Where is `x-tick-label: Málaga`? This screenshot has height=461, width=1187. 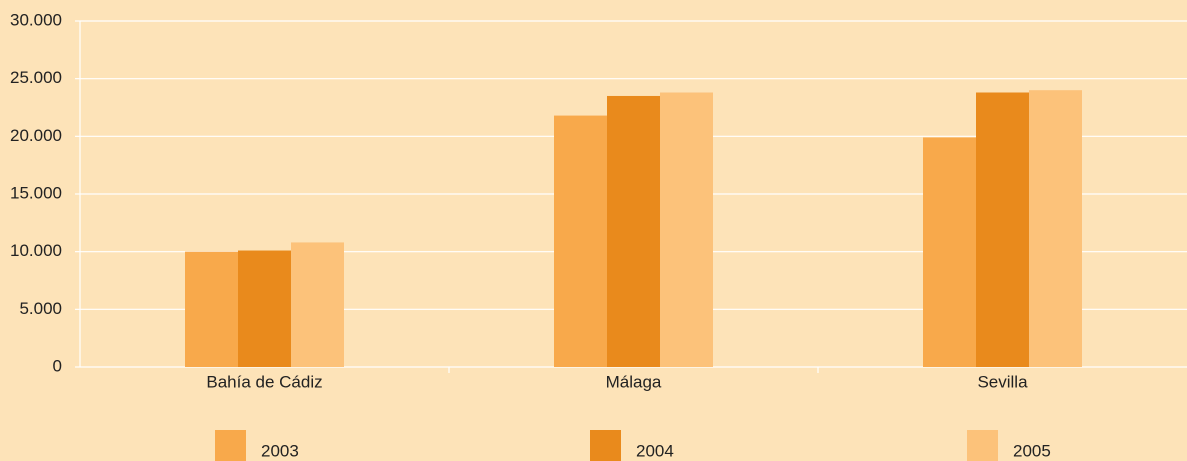 x-tick-label: Málaga is located at coordinates (634, 381).